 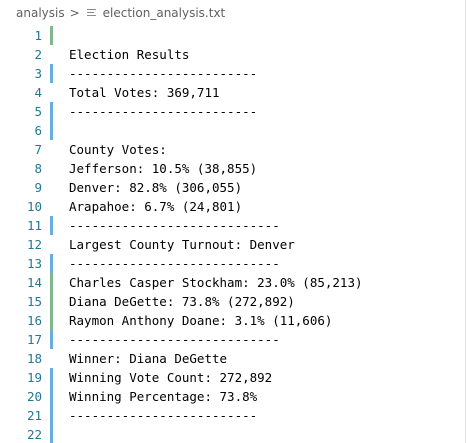 I want to click on line-number: 19, so click(x=34, y=377).